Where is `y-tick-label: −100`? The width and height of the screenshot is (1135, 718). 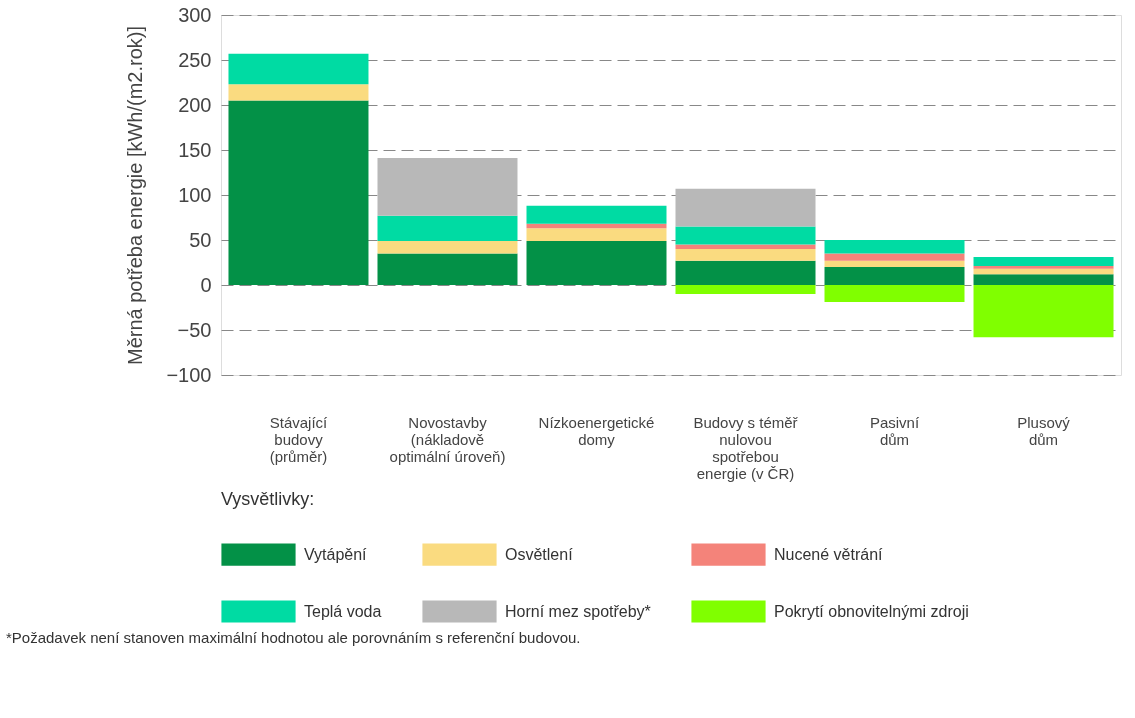
y-tick-label: −100 is located at coordinates (189, 374).